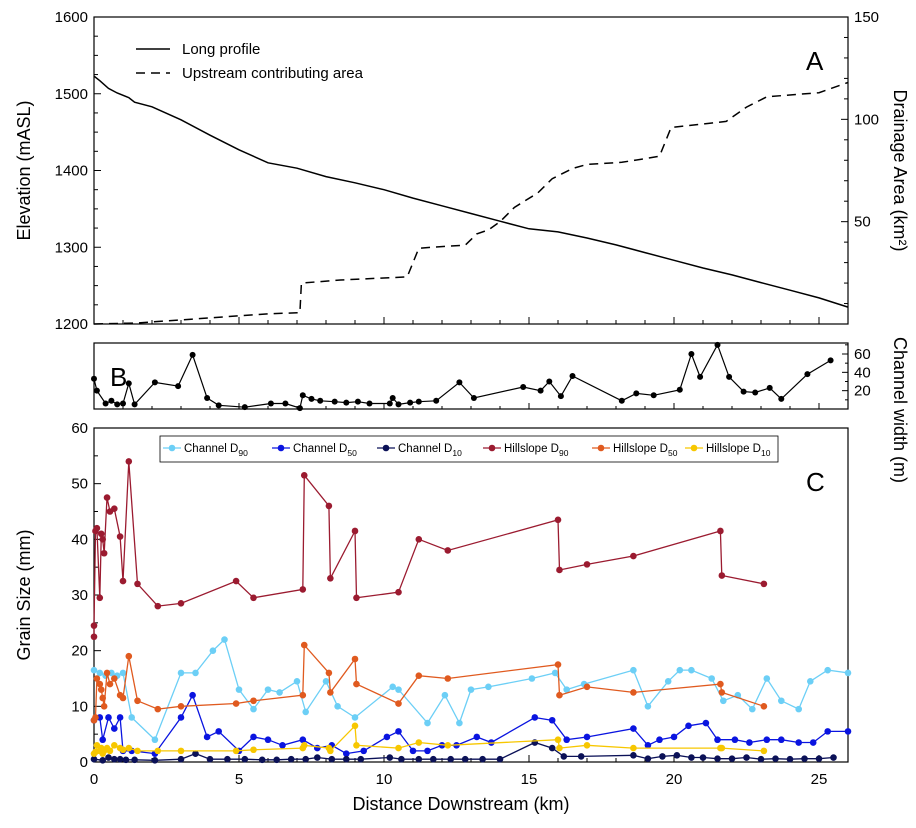  Describe the element at coordinates (815, 482) in the screenshot. I see `panel-label-c: C` at that location.